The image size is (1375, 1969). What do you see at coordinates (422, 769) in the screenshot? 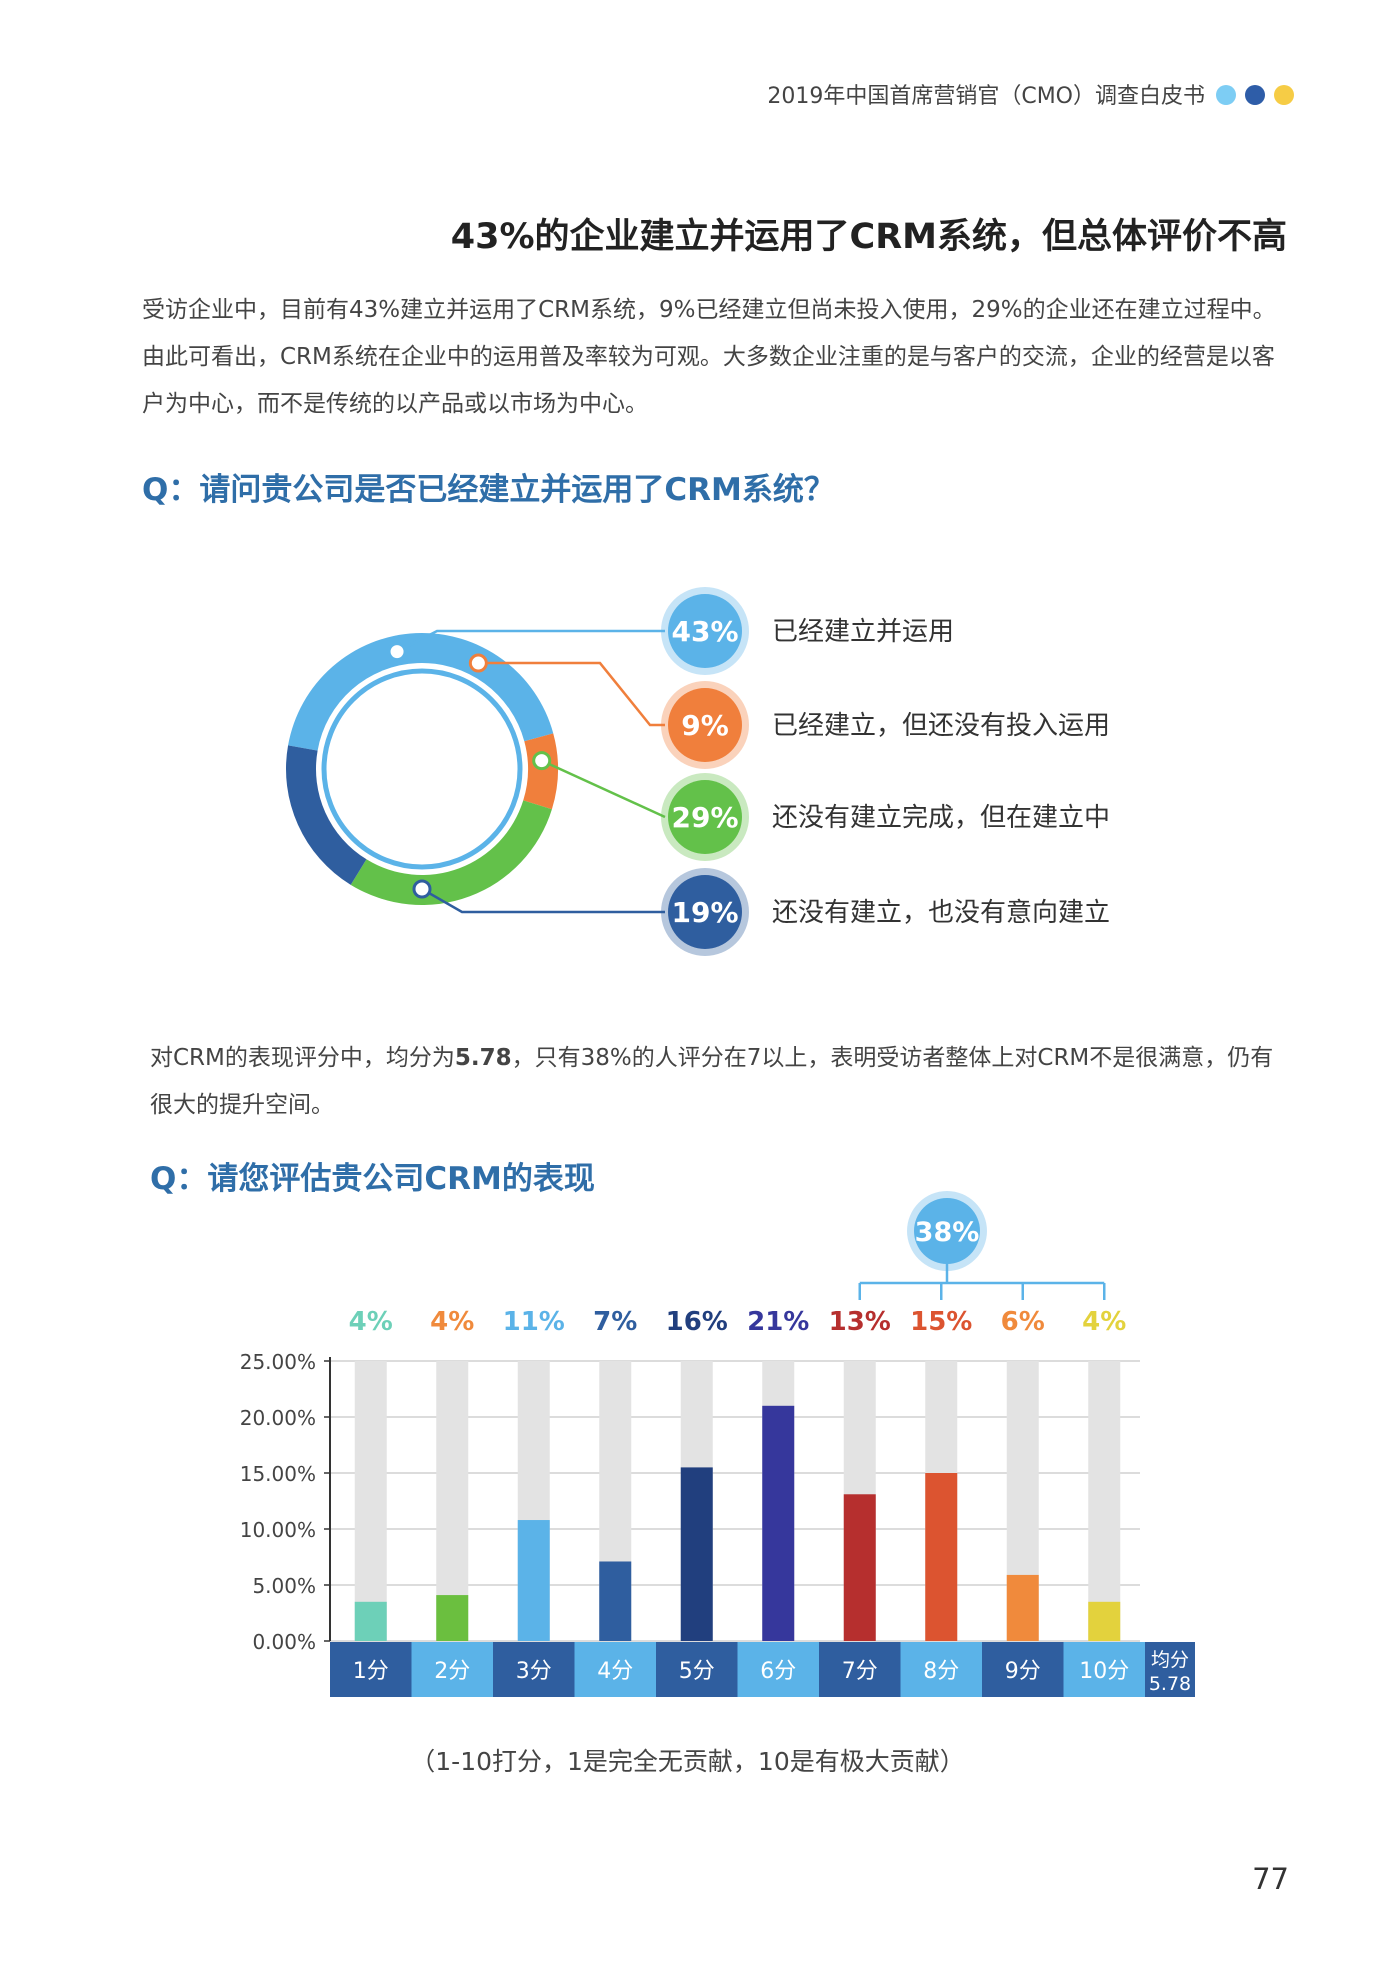
I see `donut-inner-ring` at bounding box center [422, 769].